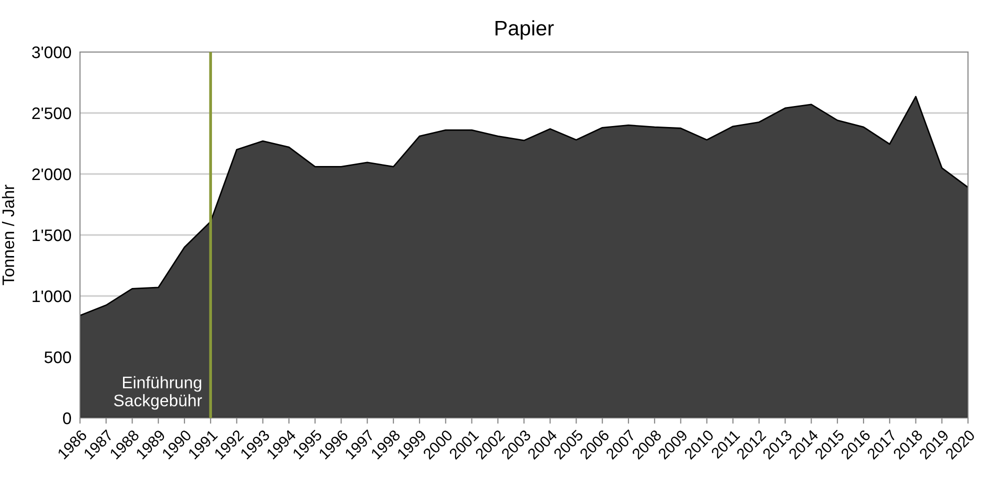  Describe the element at coordinates (52, 52) in the screenshot. I see `y-tick-label: 3'000` at that location.